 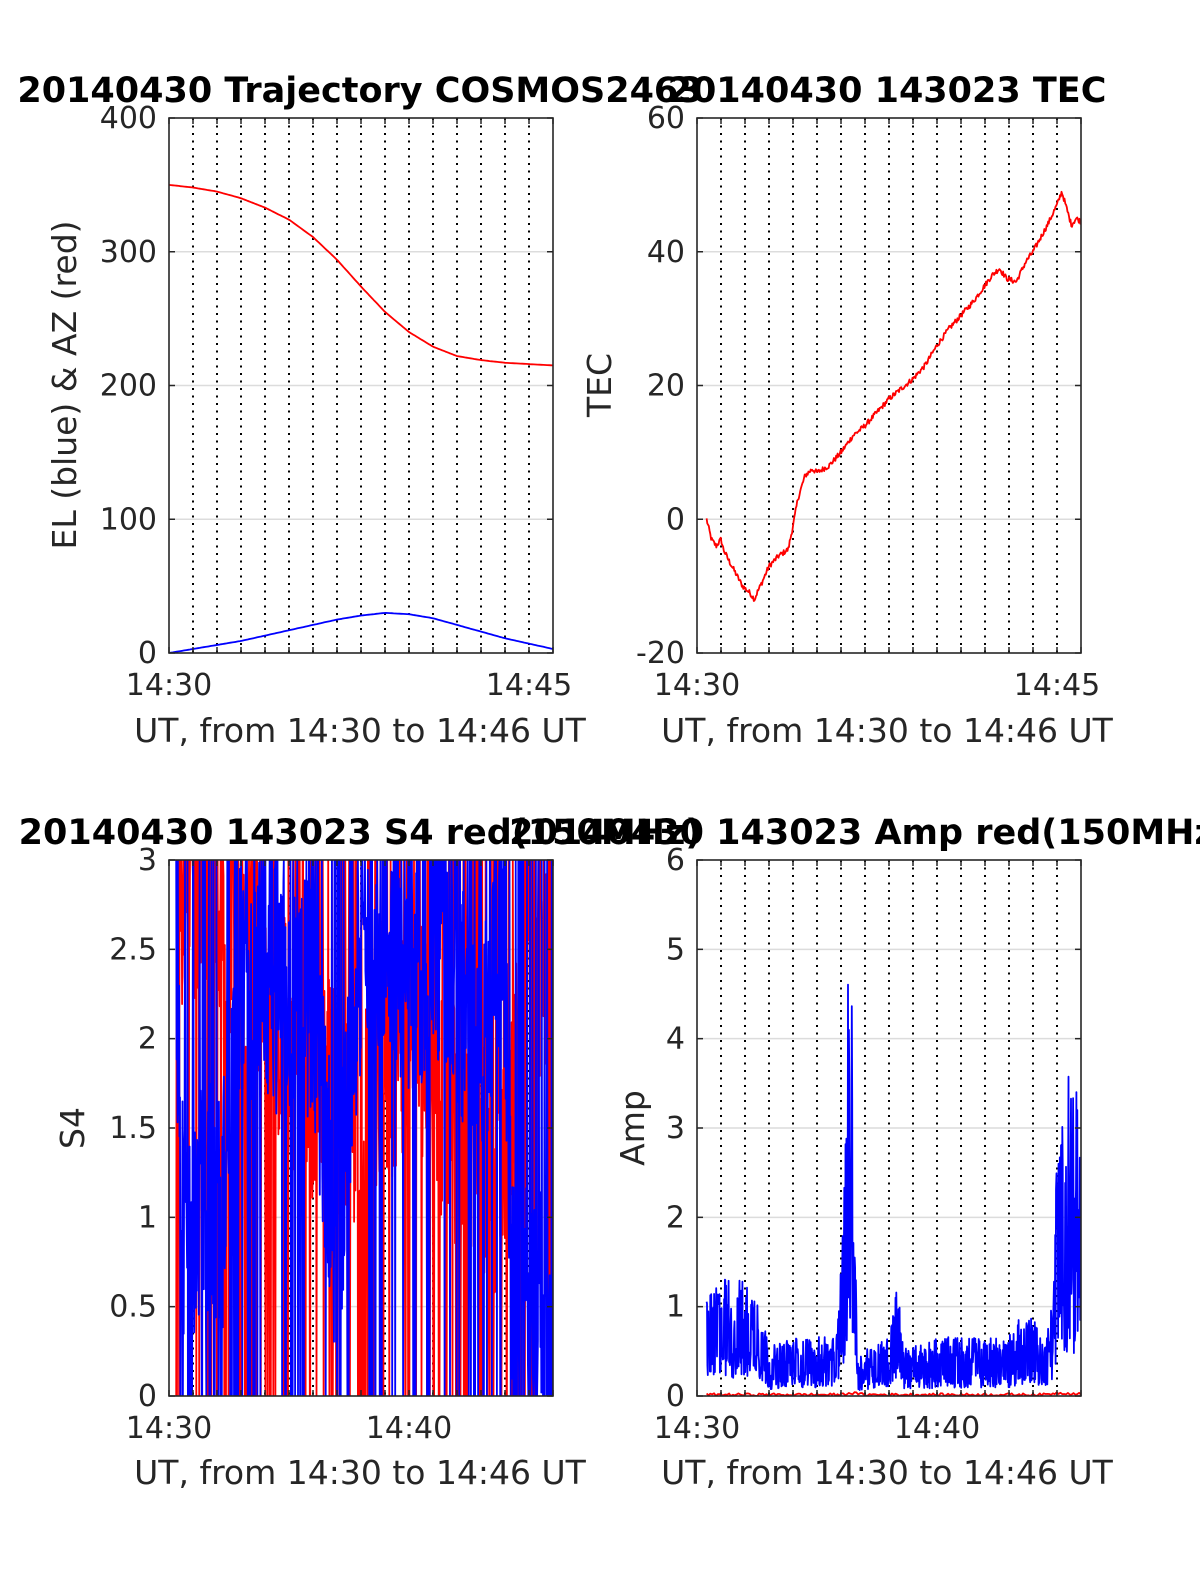 I want to click on y-tick-label: 200, so click(x=128, y=386).